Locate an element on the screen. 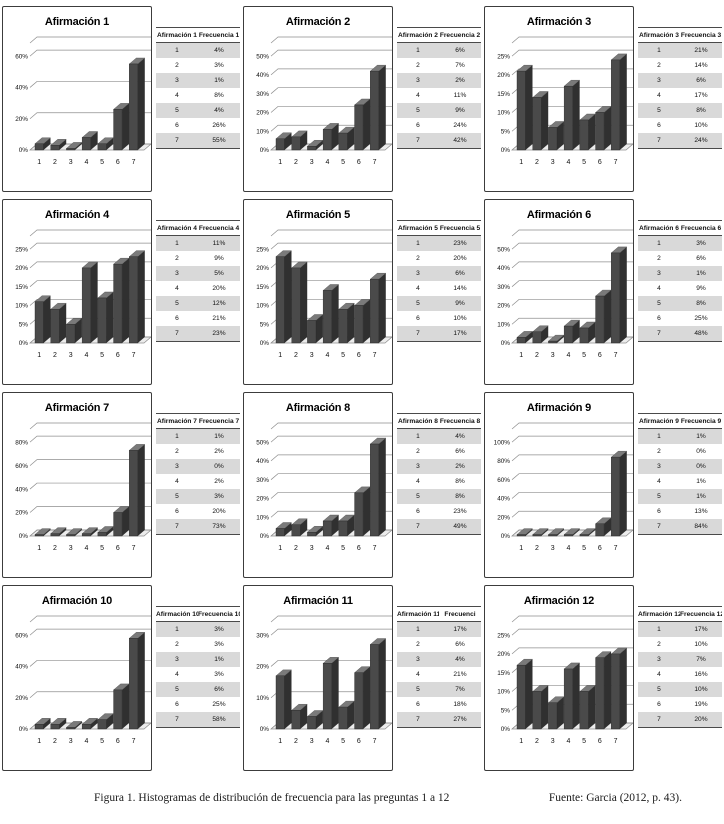 This screenshot has height=824, width=724. cell-frequency: 8% is located at coordinates (701, 303).